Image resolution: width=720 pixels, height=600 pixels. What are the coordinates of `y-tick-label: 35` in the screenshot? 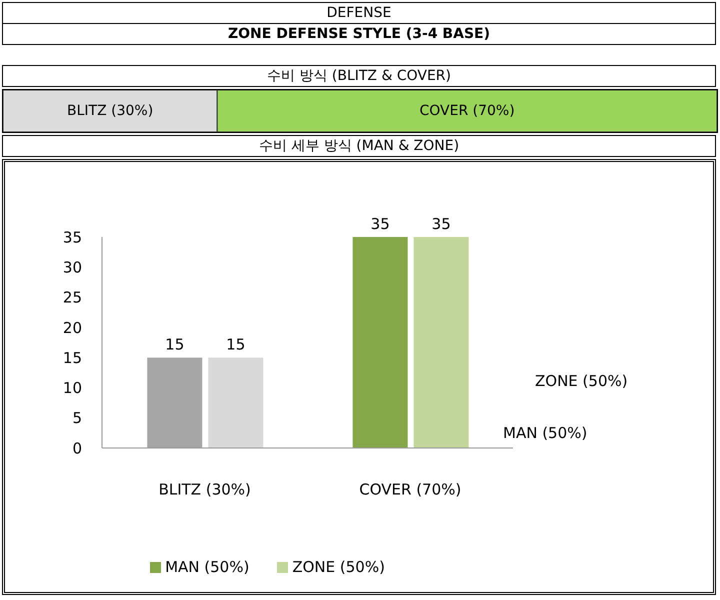 It's located at (72, 237).